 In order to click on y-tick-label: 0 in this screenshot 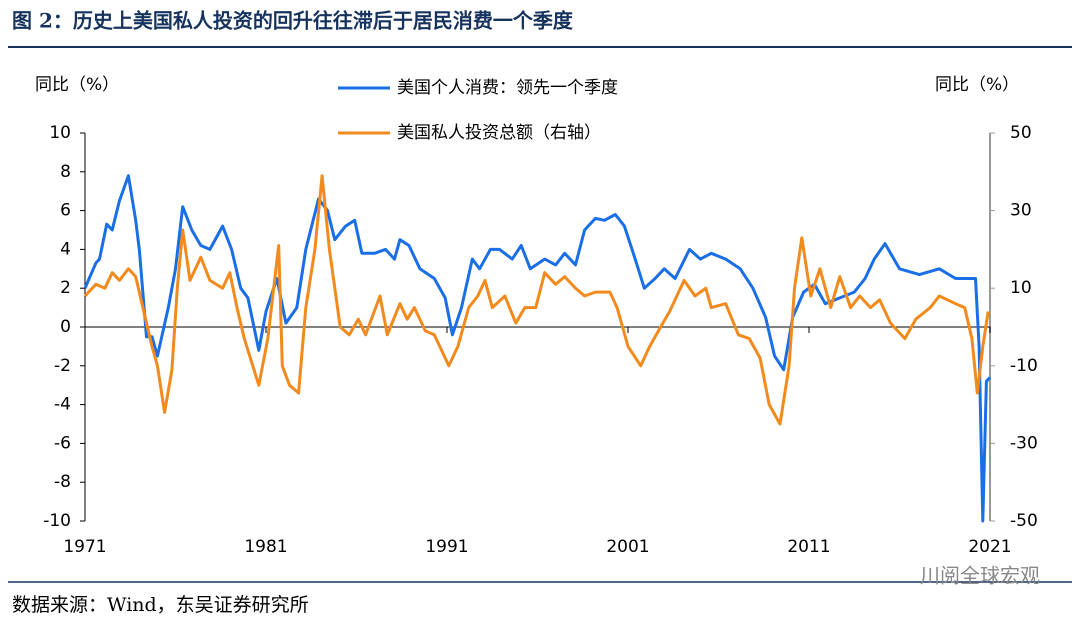, I will do `click(65, 327)`.